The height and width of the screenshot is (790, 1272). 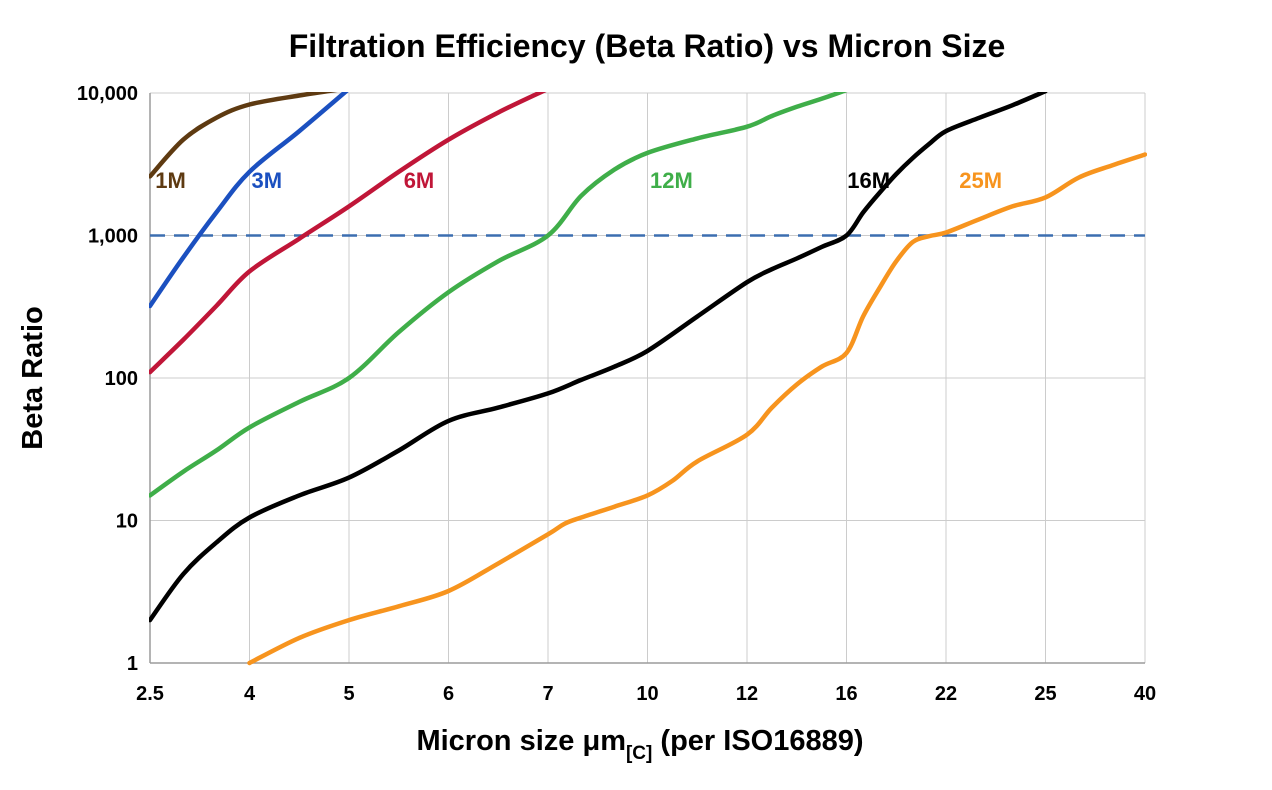 I want to click on x-axis-label: Micron size μm[C] (per ISO16889), so click(x=639, y=744).